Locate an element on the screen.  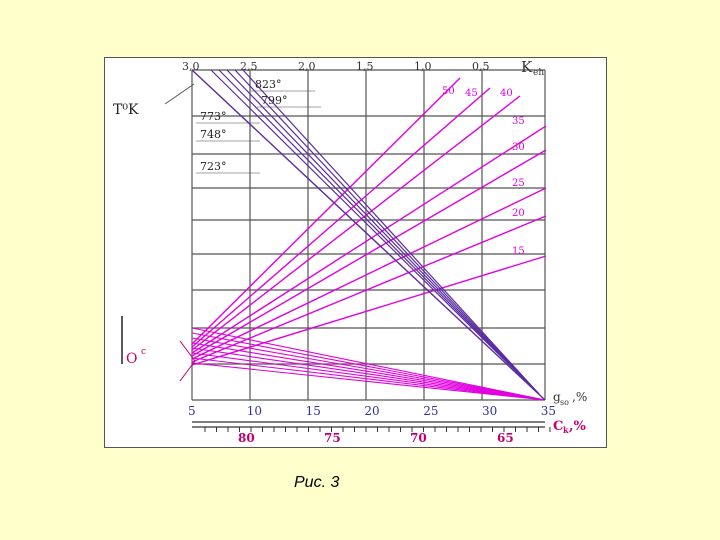
bottom-axis-2-label-suffix: ,% is located at coordinates (578, 426).